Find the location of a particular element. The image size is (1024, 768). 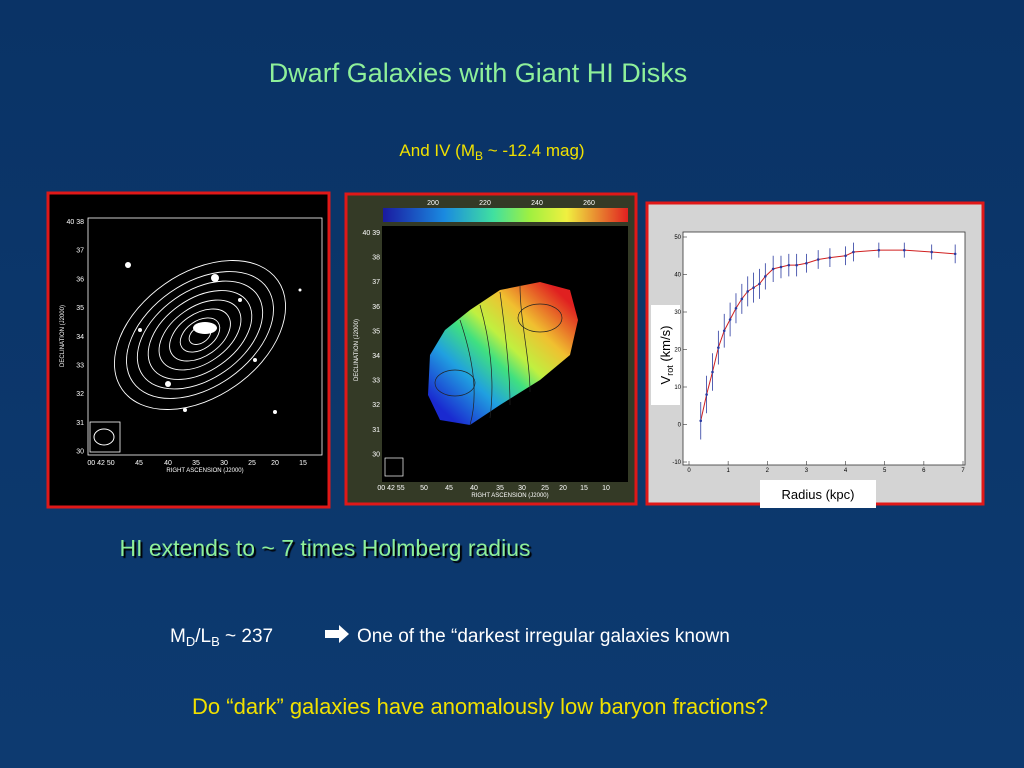

beam is located at coordinates (104, 437).